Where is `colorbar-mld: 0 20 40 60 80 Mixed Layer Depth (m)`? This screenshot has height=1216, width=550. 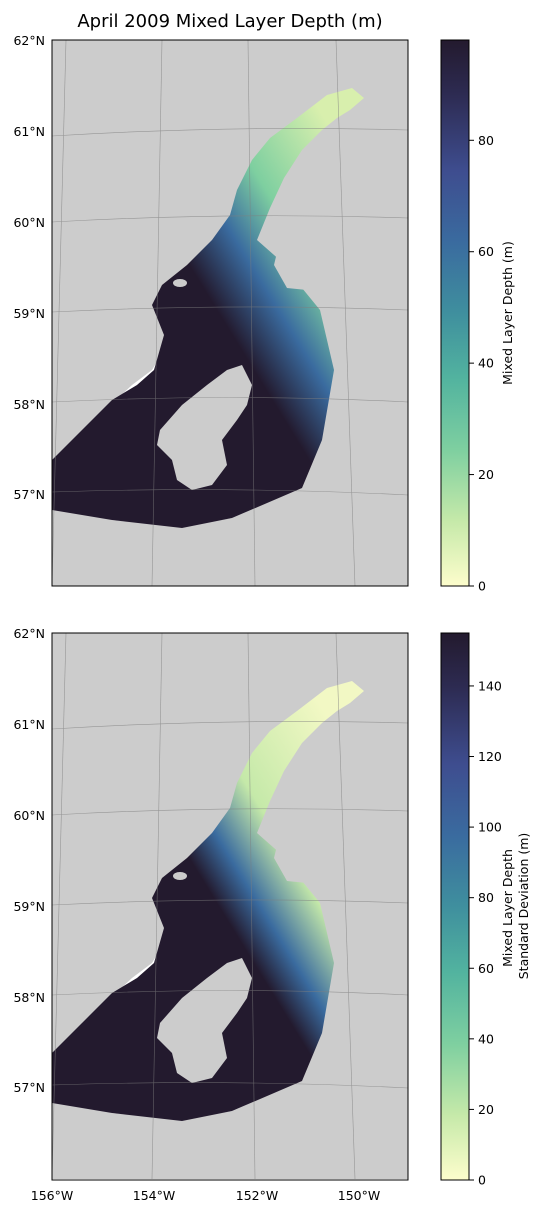
colorbar-mld: 0 20 40 60 80 Mixed Layer Depth (m) is located at coordinates (477, 316).